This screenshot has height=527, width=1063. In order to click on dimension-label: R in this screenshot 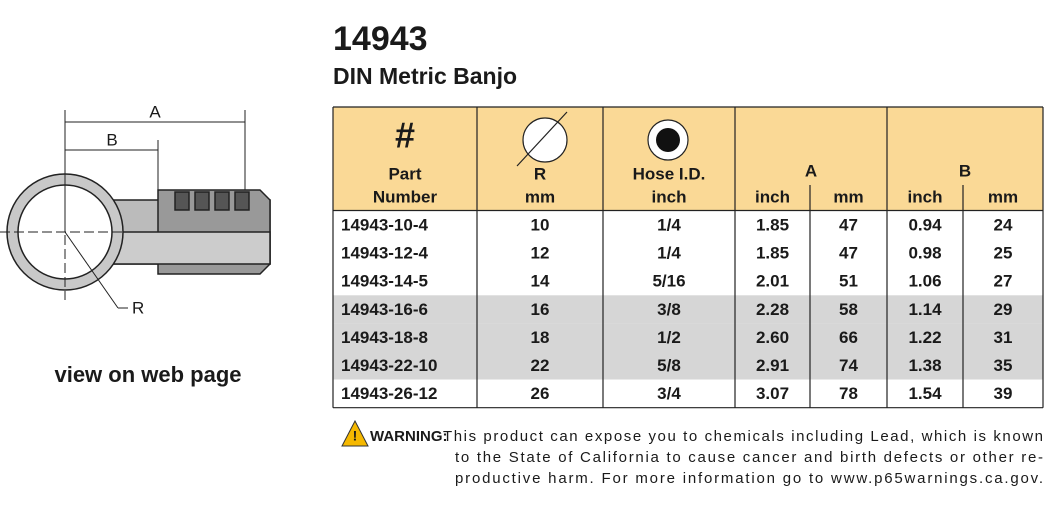, I will do `click(138, 307)`.